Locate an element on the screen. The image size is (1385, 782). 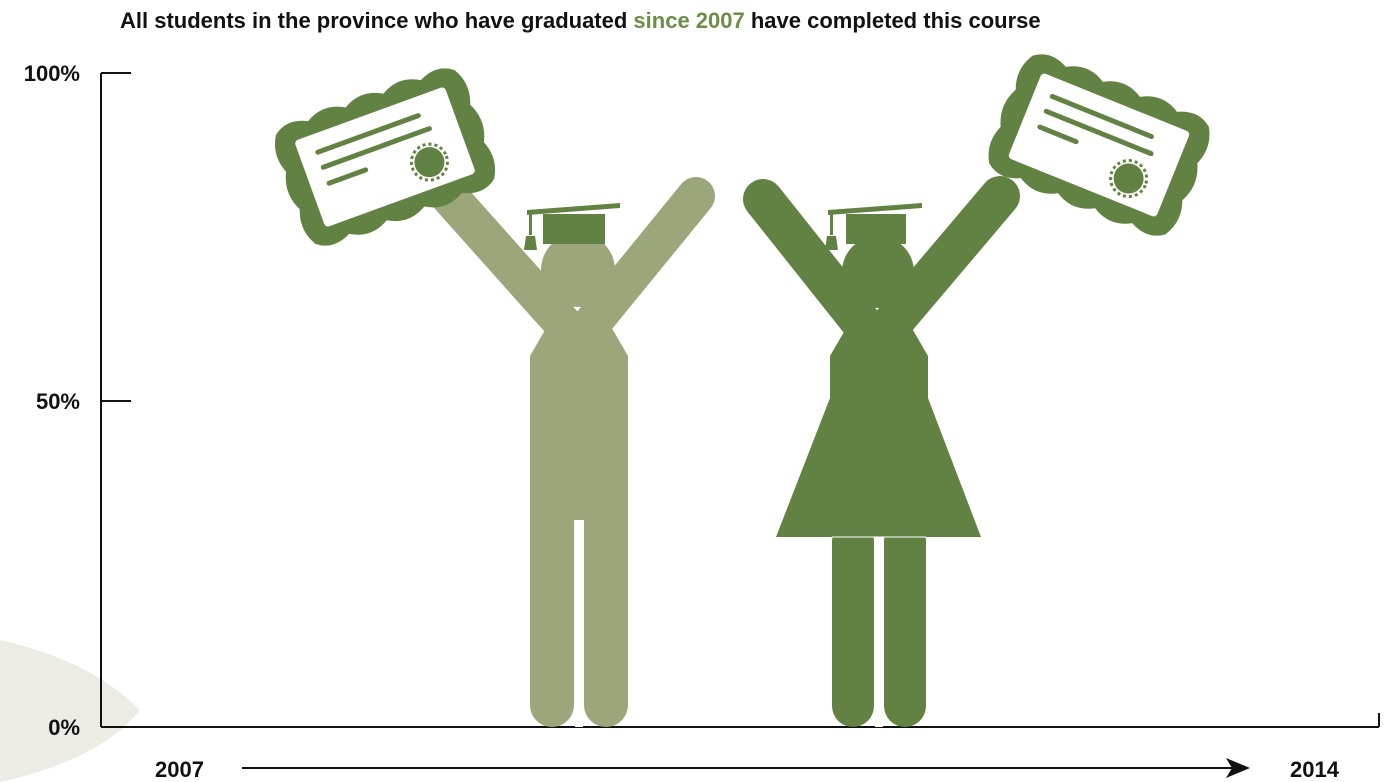
certificate-icon is located at coordinates (1099, 145).